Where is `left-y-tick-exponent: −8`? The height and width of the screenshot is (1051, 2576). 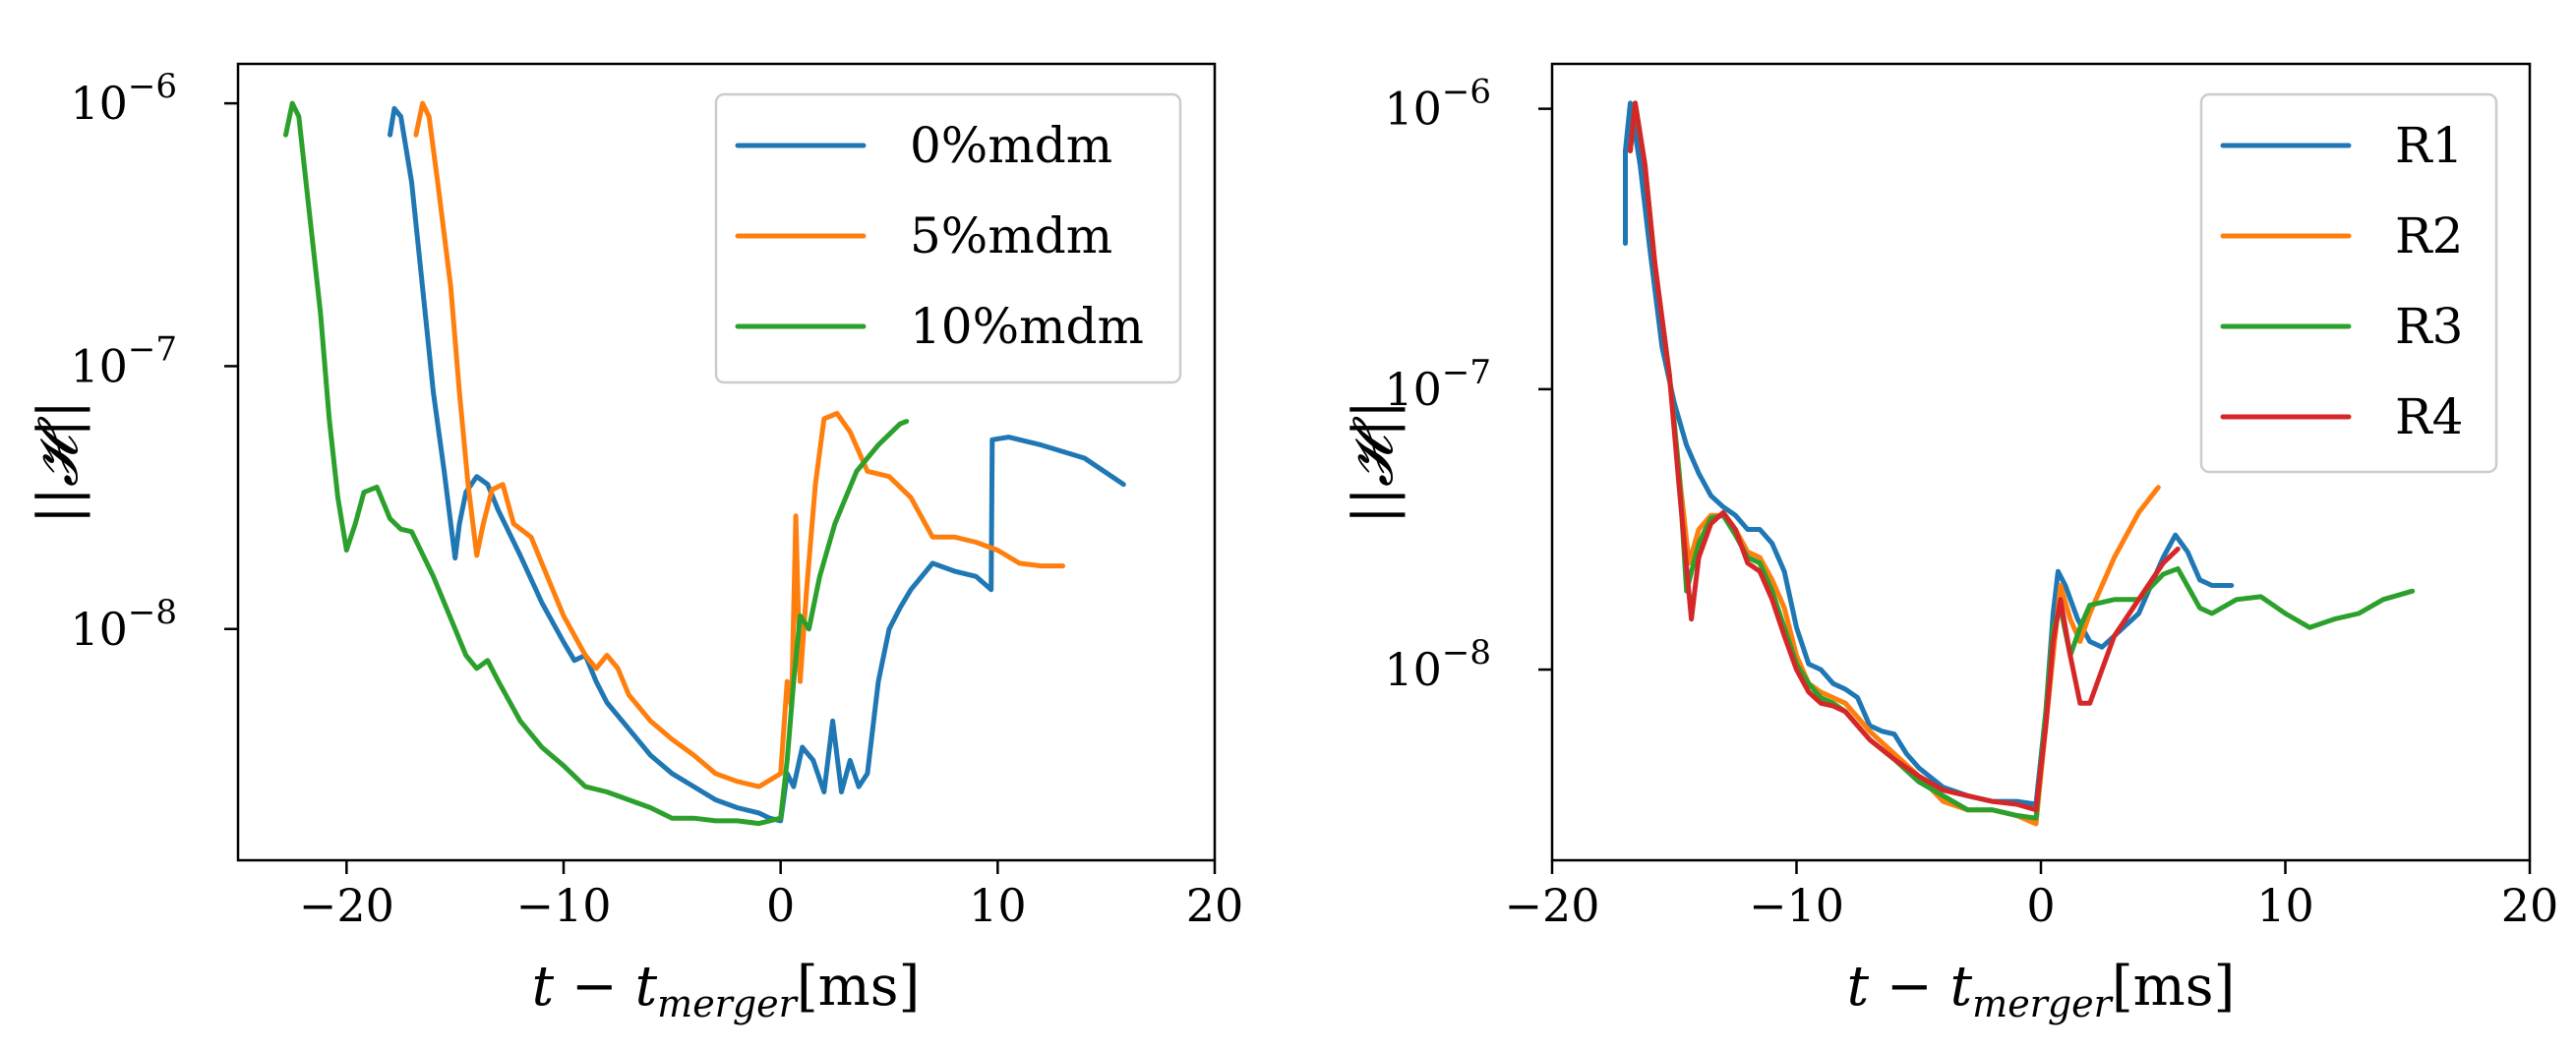
left-y-tick-exponent: −8 is located at coordinates (152, 612).